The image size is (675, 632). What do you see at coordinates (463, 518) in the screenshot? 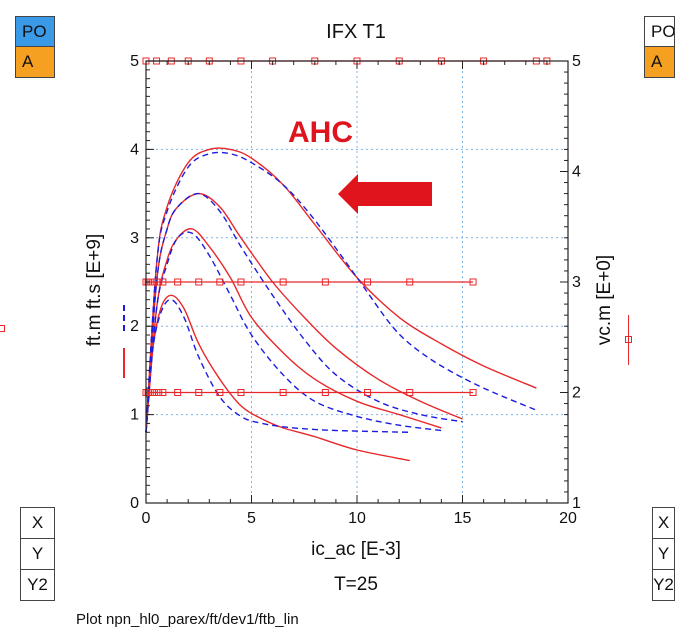
I see `x-tick-label: 15` at bounding box center [463, 518].